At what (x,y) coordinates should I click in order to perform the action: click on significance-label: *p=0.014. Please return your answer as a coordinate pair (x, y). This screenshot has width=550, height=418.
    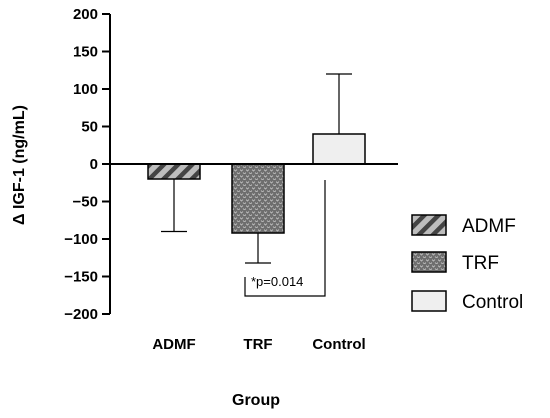
    Looking at the image, I should click on (277, 281).